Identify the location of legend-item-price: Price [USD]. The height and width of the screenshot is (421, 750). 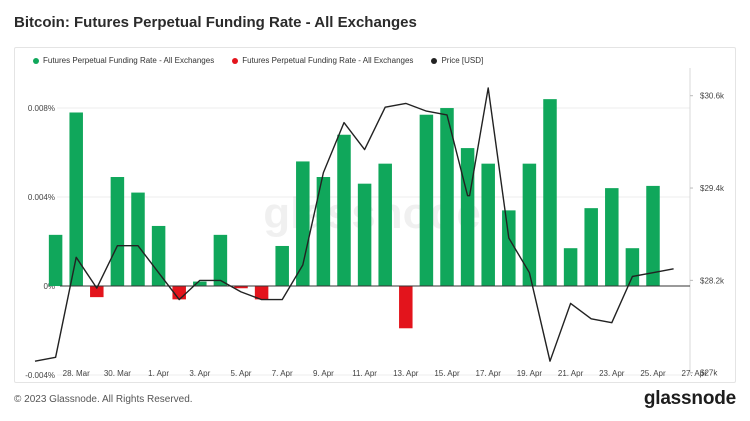
(457, 60).